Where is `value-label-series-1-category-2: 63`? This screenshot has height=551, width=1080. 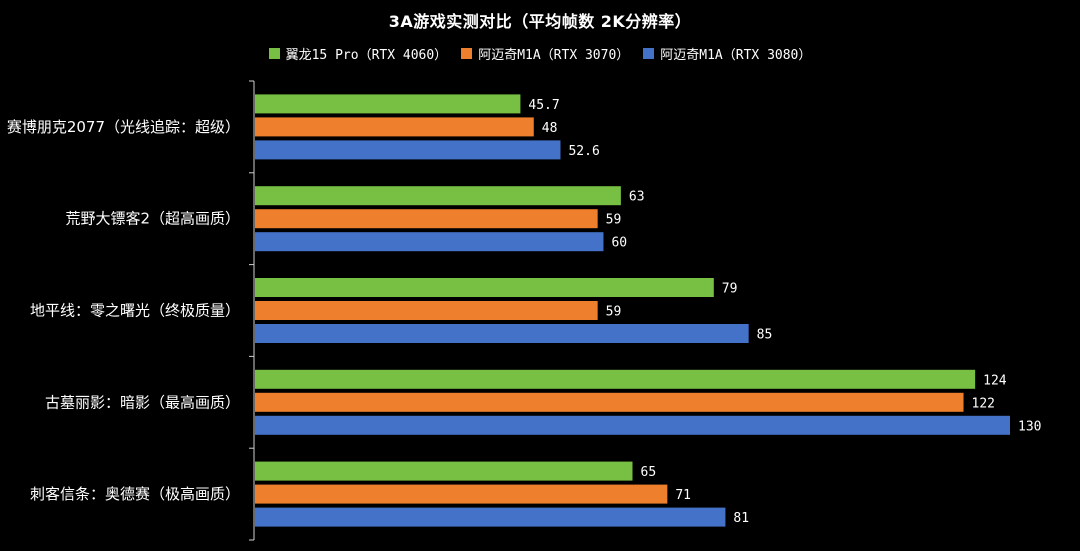 value-label-series-1-category-2: 63 is located at coordinates (637, 197).